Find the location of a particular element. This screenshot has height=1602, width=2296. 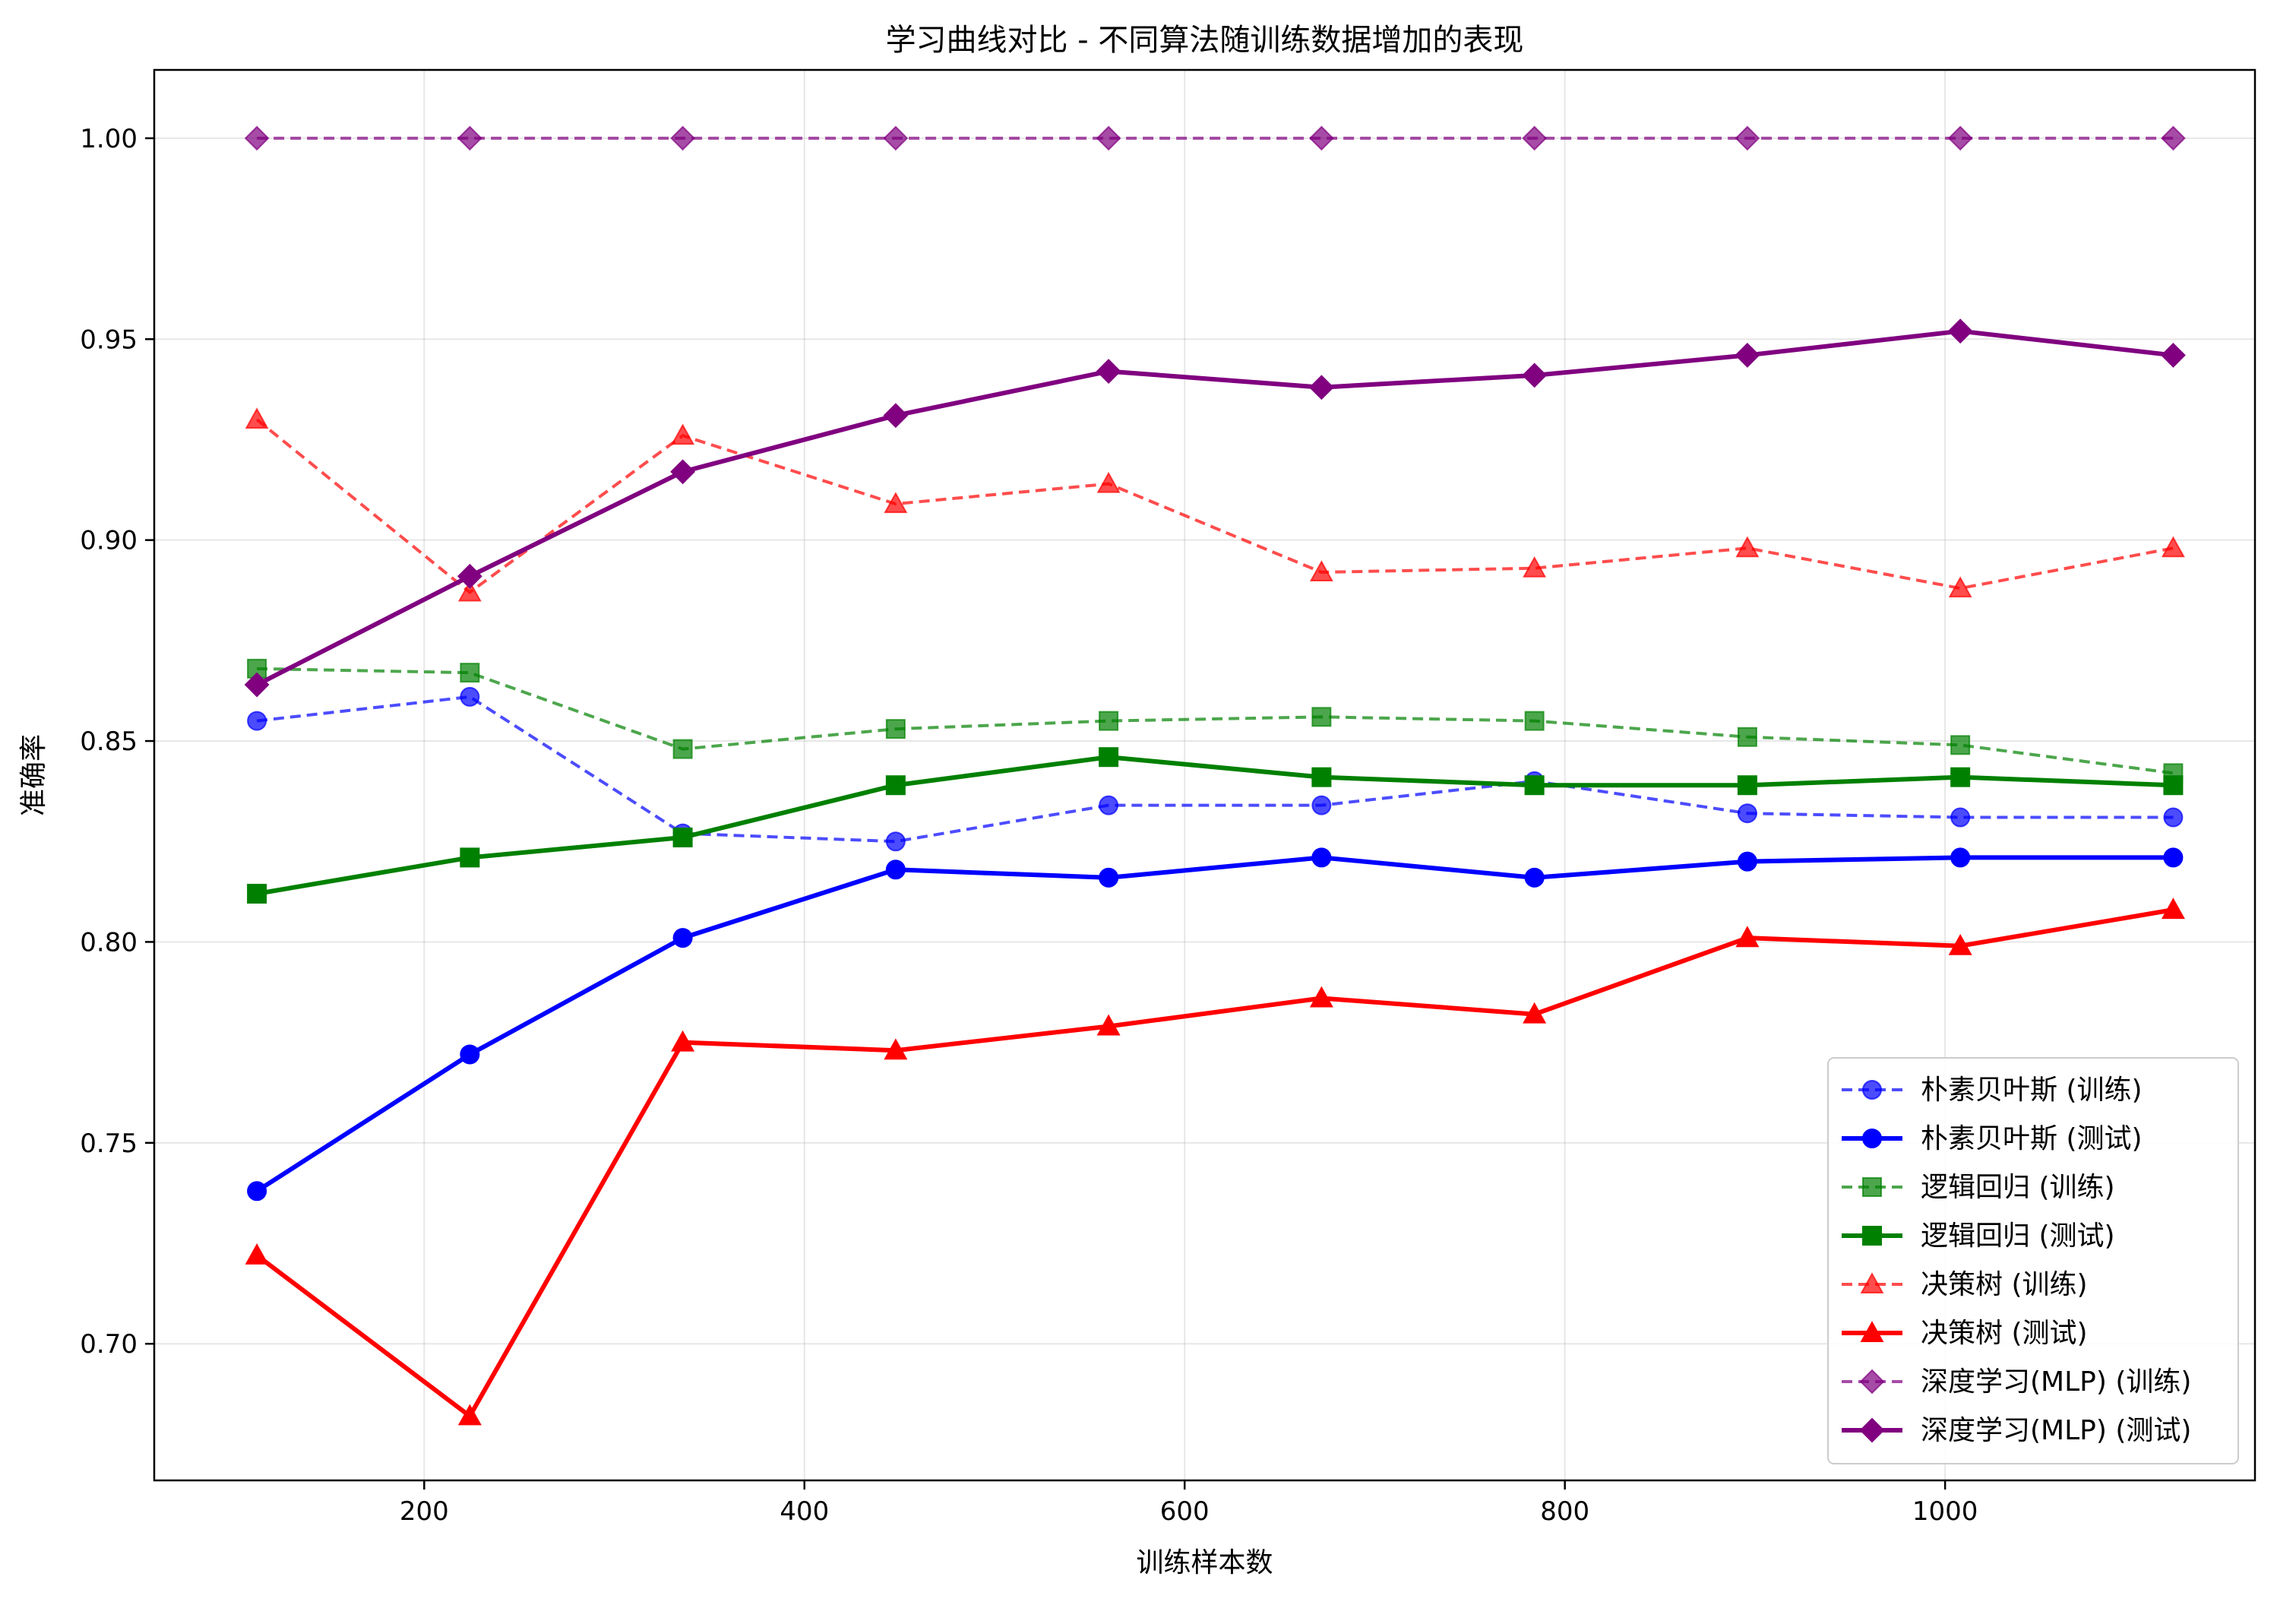

x-axis-label: 训练样本数 is located at coordinates (1204, 1562).